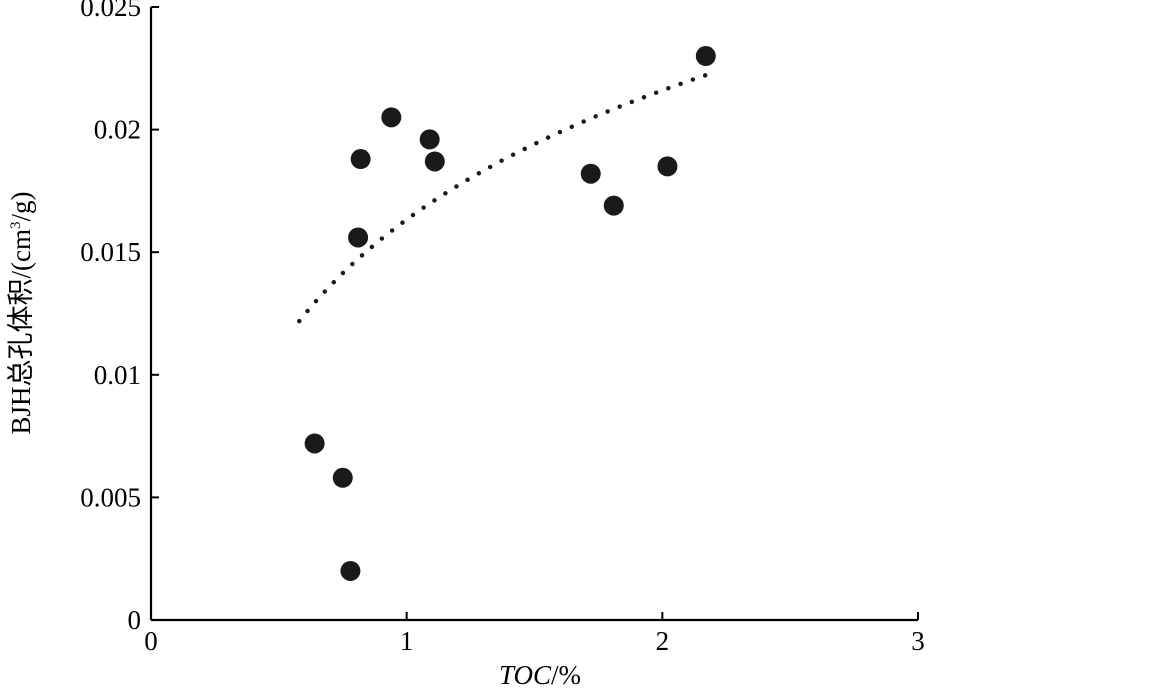 This screenshot has width=1151, height=690. What do you see at coordinates (119, 317) in the screenshot?
I see `y-ticks: 0 0.005 0.01 0.015 0.02 0.025` at bounding box center [119, 317].